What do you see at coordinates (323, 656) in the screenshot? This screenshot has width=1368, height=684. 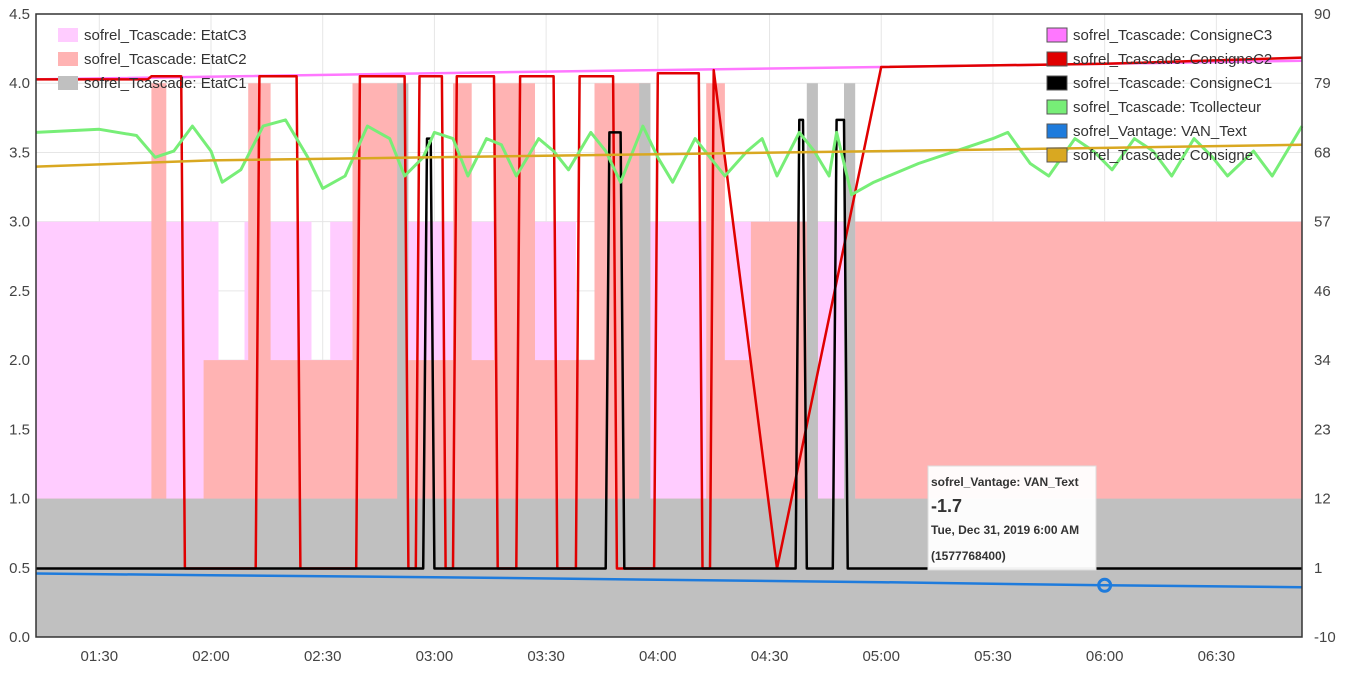 I see `x-tick-label: 02:30` at bounding box center [323, 656].